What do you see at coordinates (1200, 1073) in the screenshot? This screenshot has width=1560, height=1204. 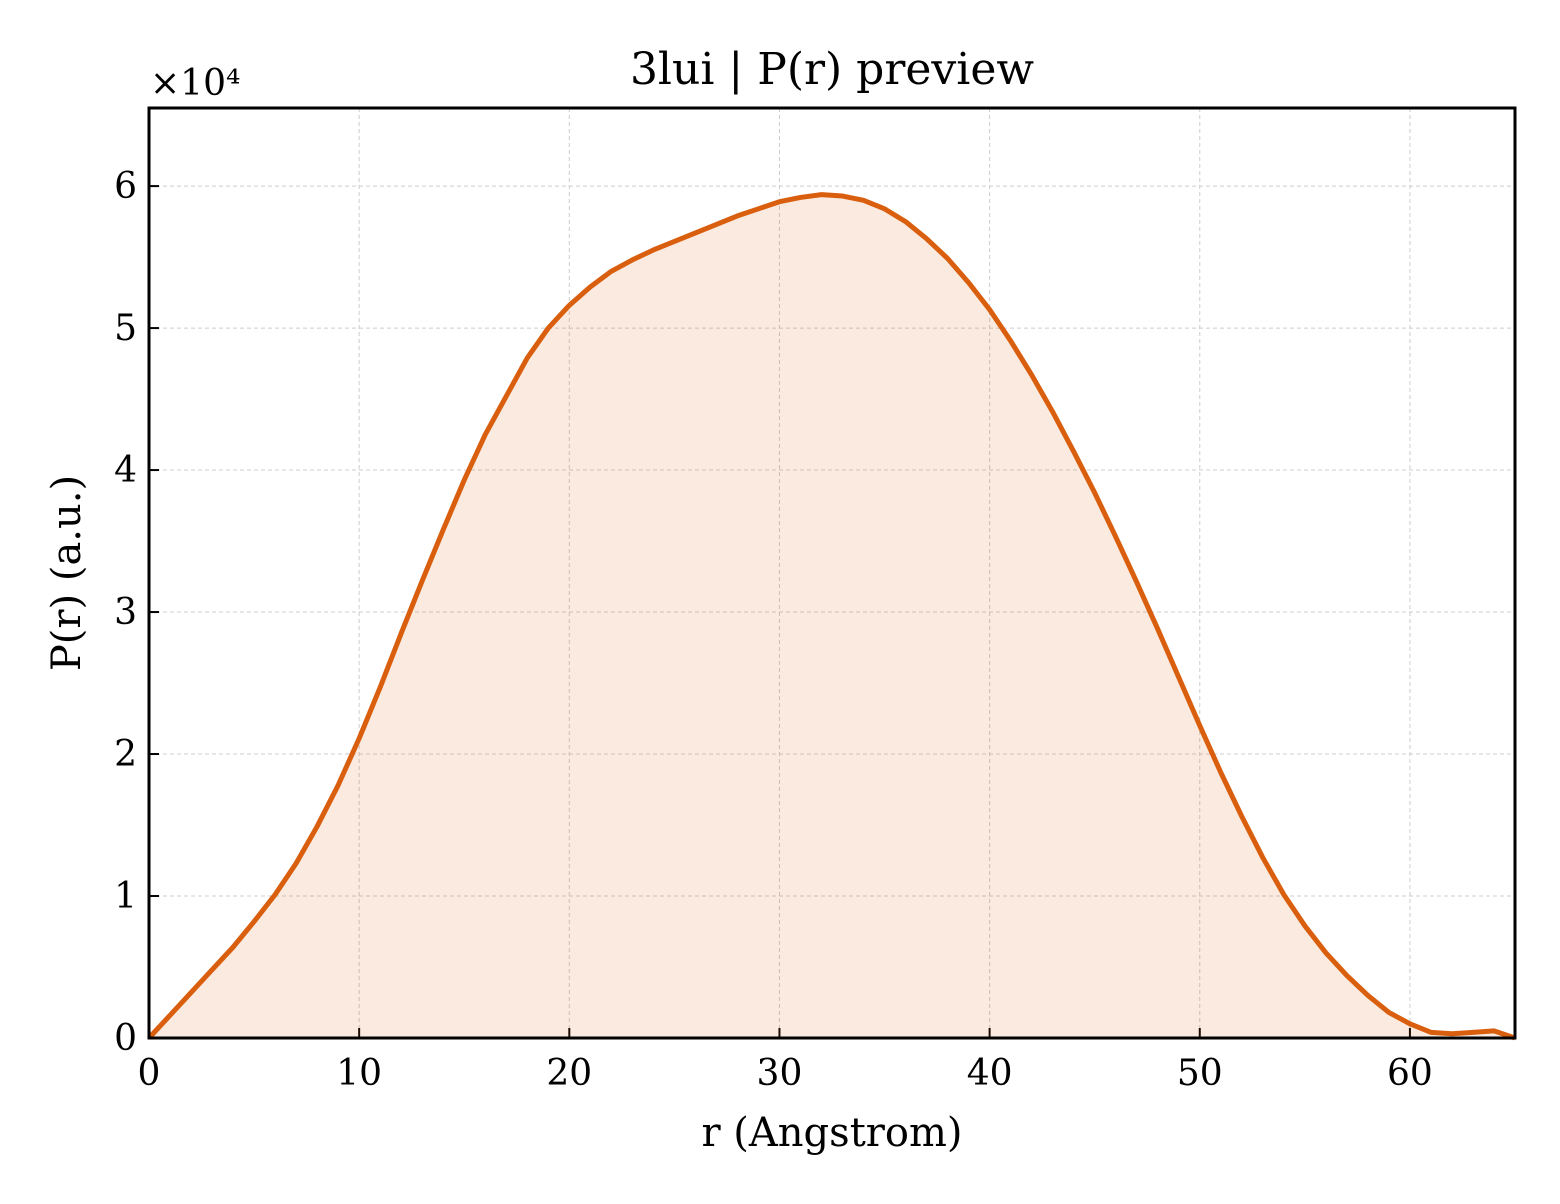 I see `x-tick-label: 50` at bounding box center [1200, 1073].